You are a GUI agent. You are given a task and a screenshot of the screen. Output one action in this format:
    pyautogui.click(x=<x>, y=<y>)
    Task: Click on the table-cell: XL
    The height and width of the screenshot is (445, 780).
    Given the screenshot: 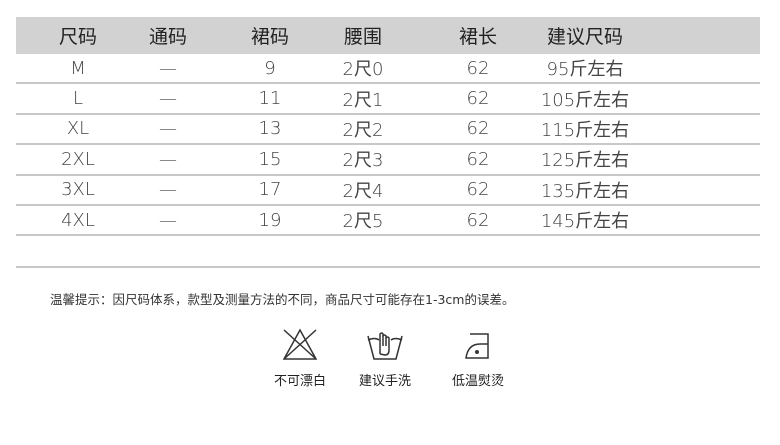 What is the action you would take?
    pyautogui.click(x=78, y=129)
    